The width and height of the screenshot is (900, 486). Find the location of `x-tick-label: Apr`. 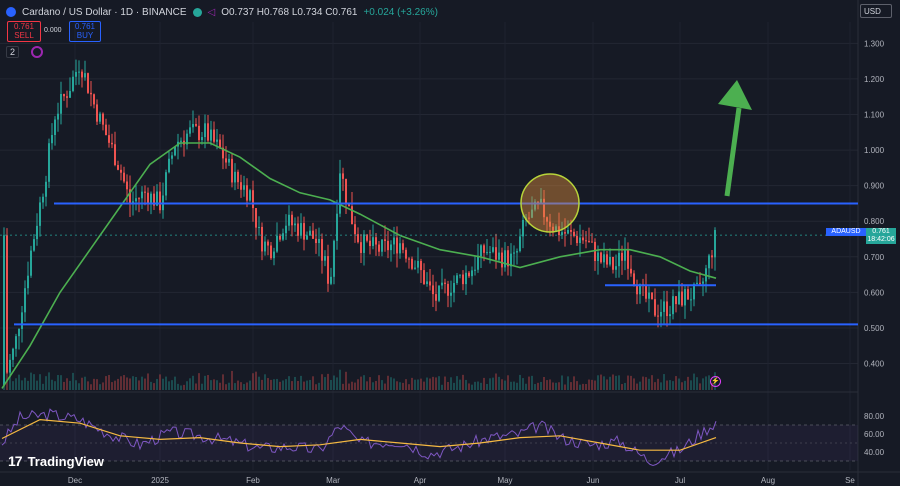

x-tick-label: Apr is located at coordinates (420, 480).